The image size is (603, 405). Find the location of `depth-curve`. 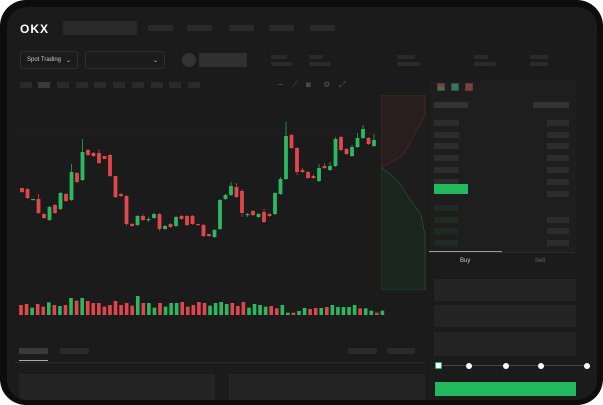

depth-curve is located at coordinates (403, 192).